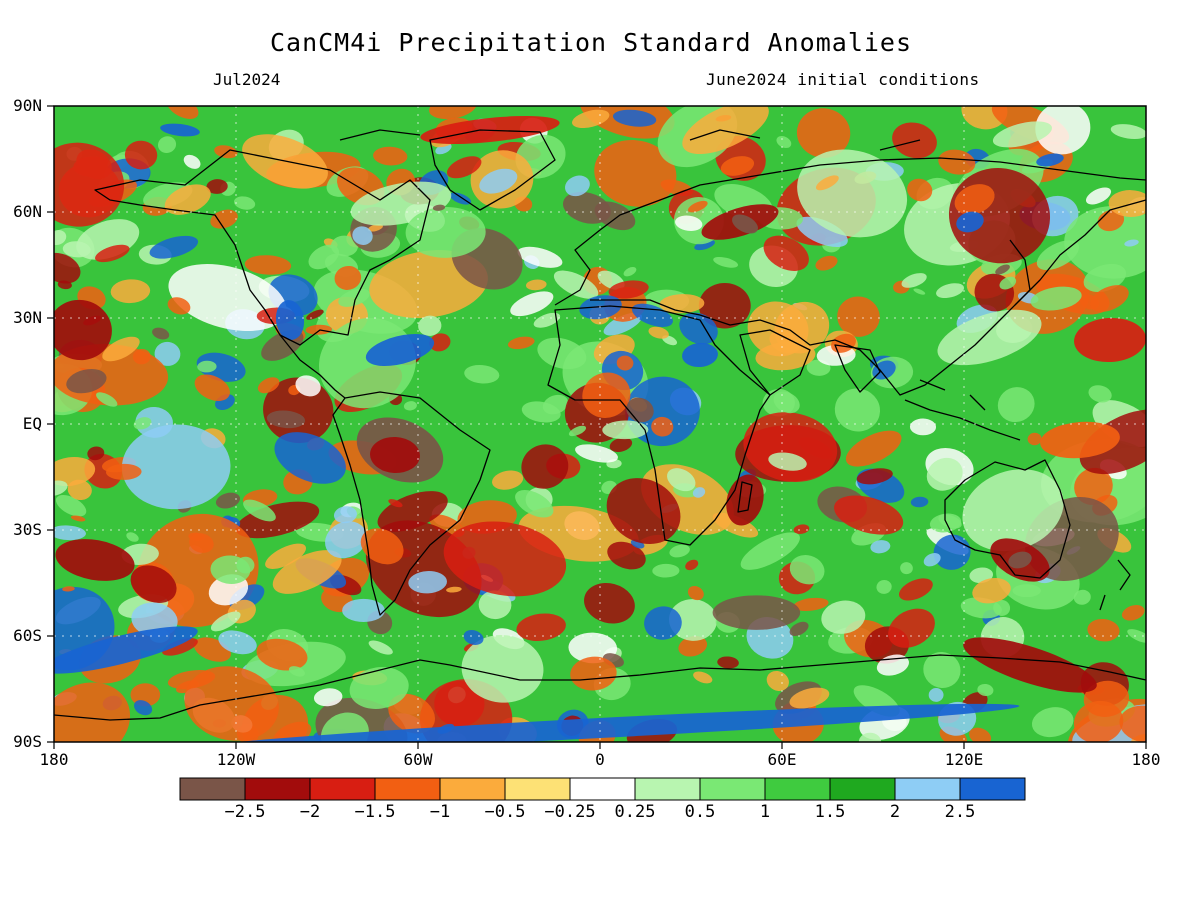  What do you see at coordinates (262, 247) in the screenshot?
I see `north-america-coast` at bounding box center [262, 247].